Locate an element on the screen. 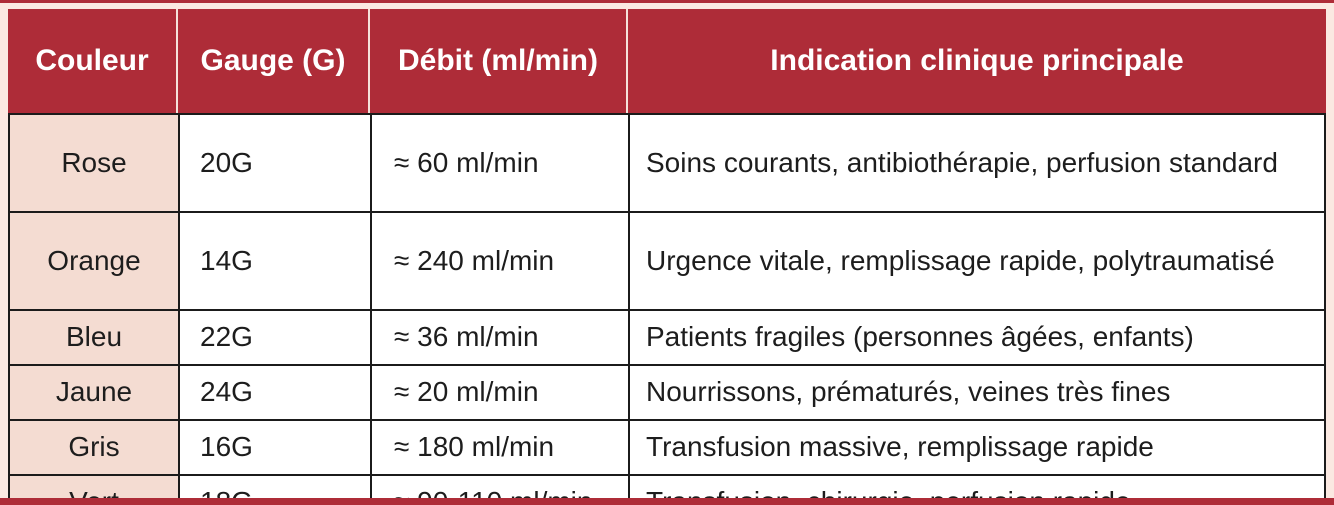 The image size is (1334, 505). header-cell-gauge: Gauge (G) is located at coordinates (274, 61).